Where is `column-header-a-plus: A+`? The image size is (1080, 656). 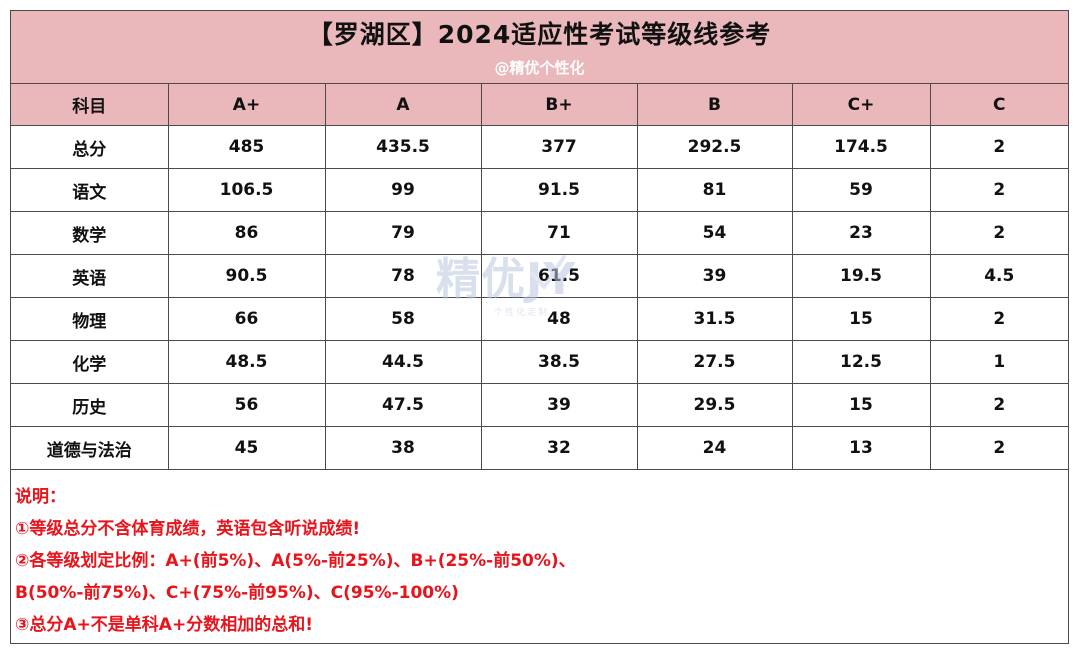
column-header-a-plus: A+ is located at coordinates (246, 105).